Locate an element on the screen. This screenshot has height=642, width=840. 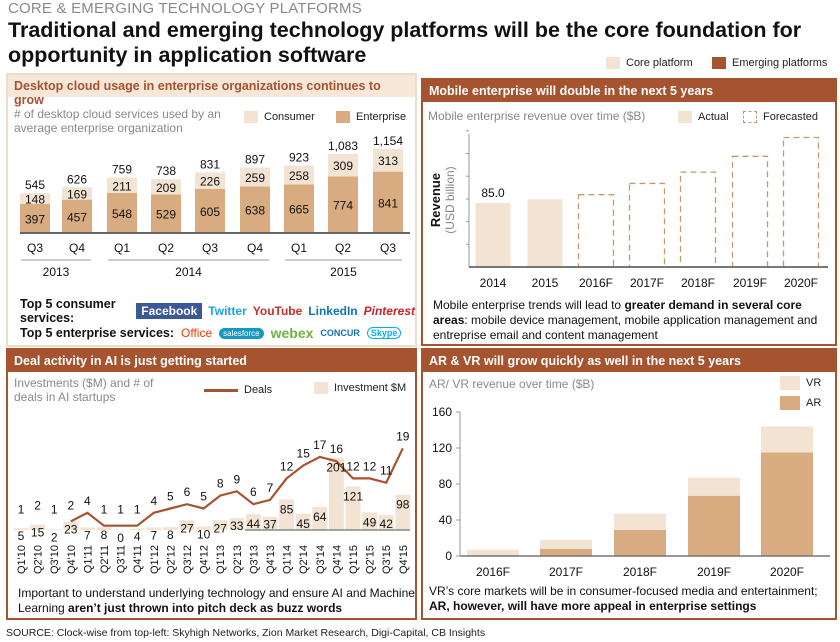
data-label: 313 is located at coordinates (388, 161).